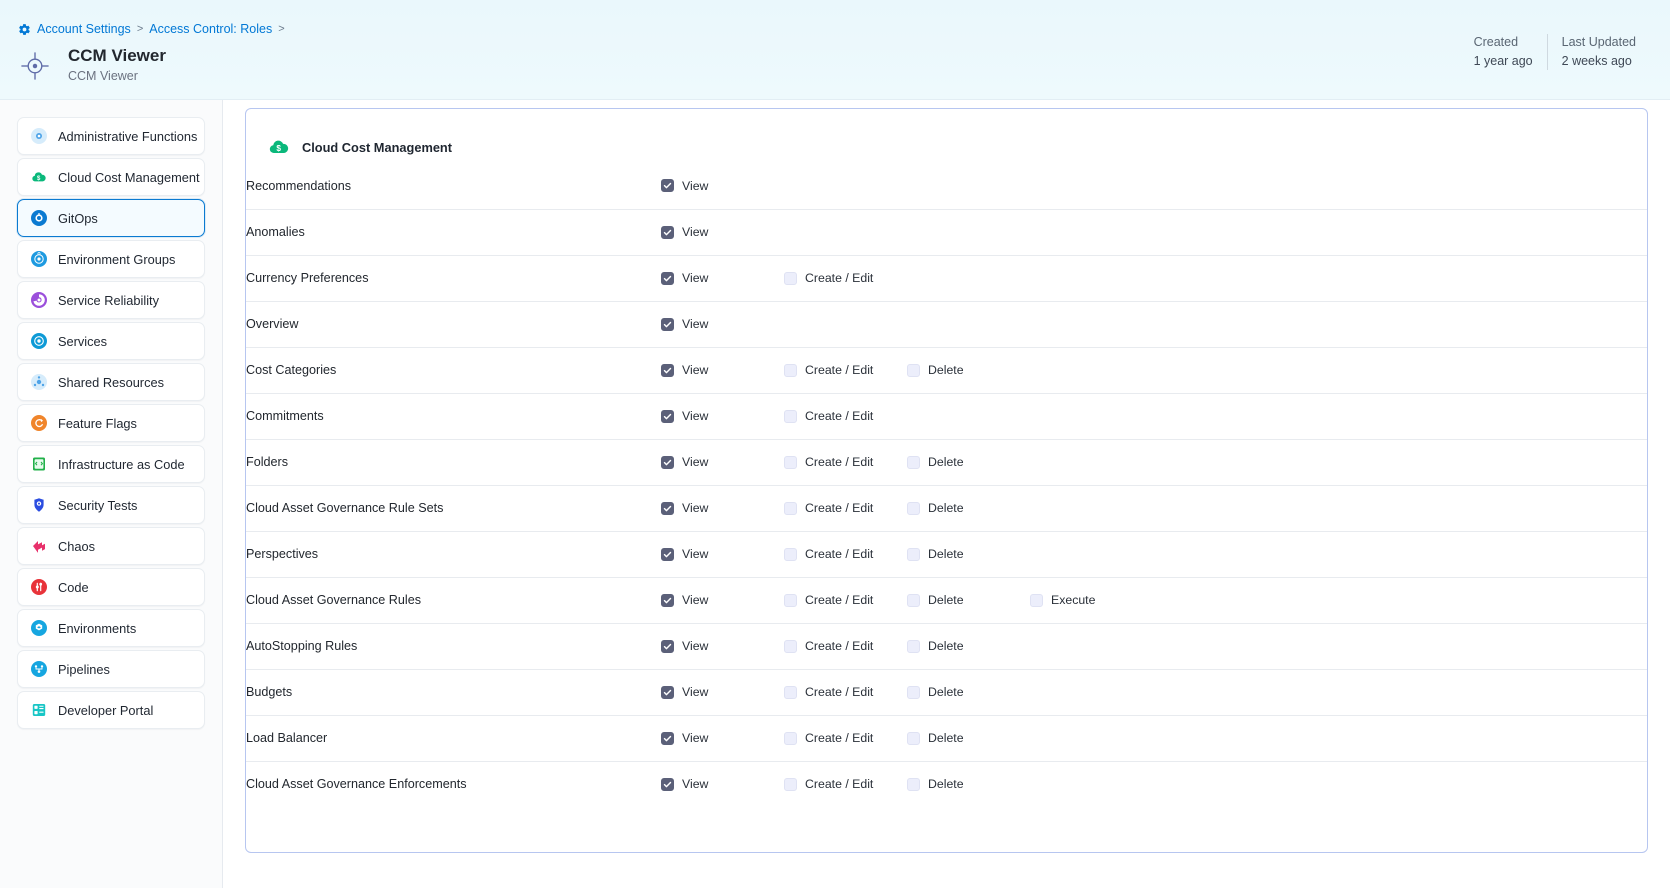  I want to click on sidebar-item-gitops: GitOps, so click(111, 218).